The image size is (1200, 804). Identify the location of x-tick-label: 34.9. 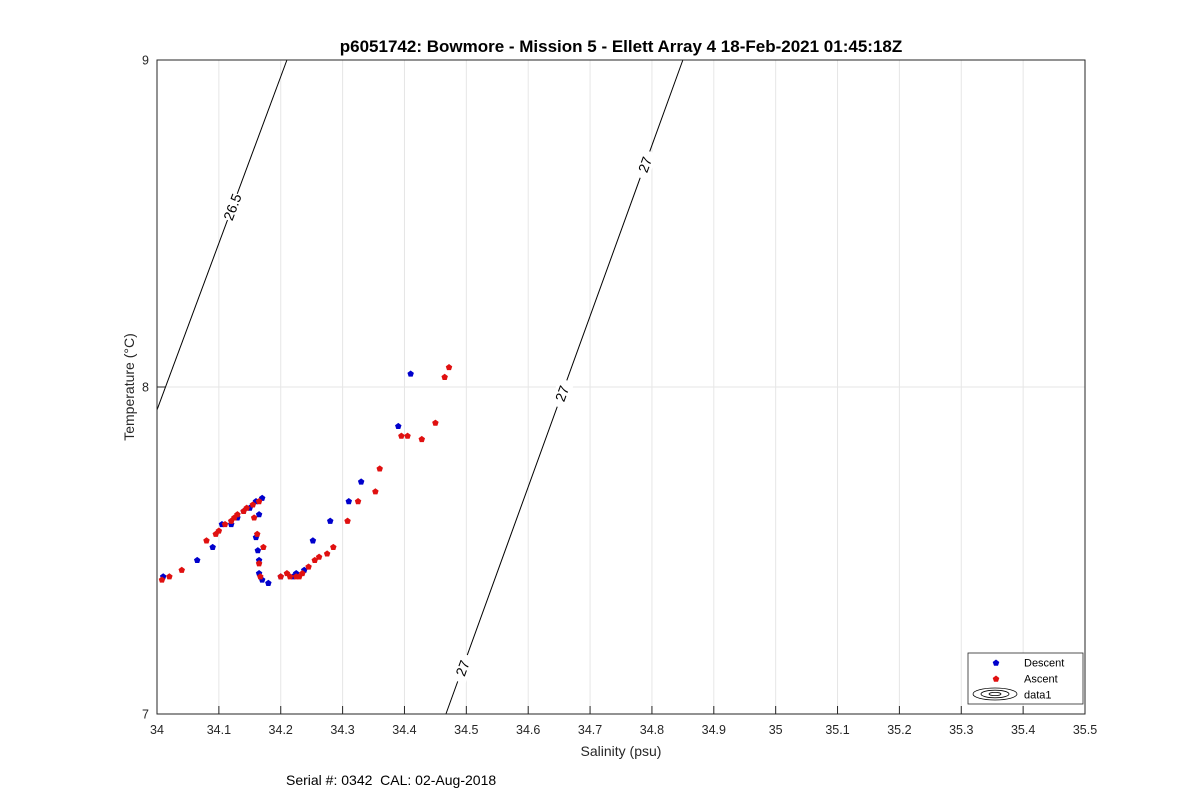
(714, 730).